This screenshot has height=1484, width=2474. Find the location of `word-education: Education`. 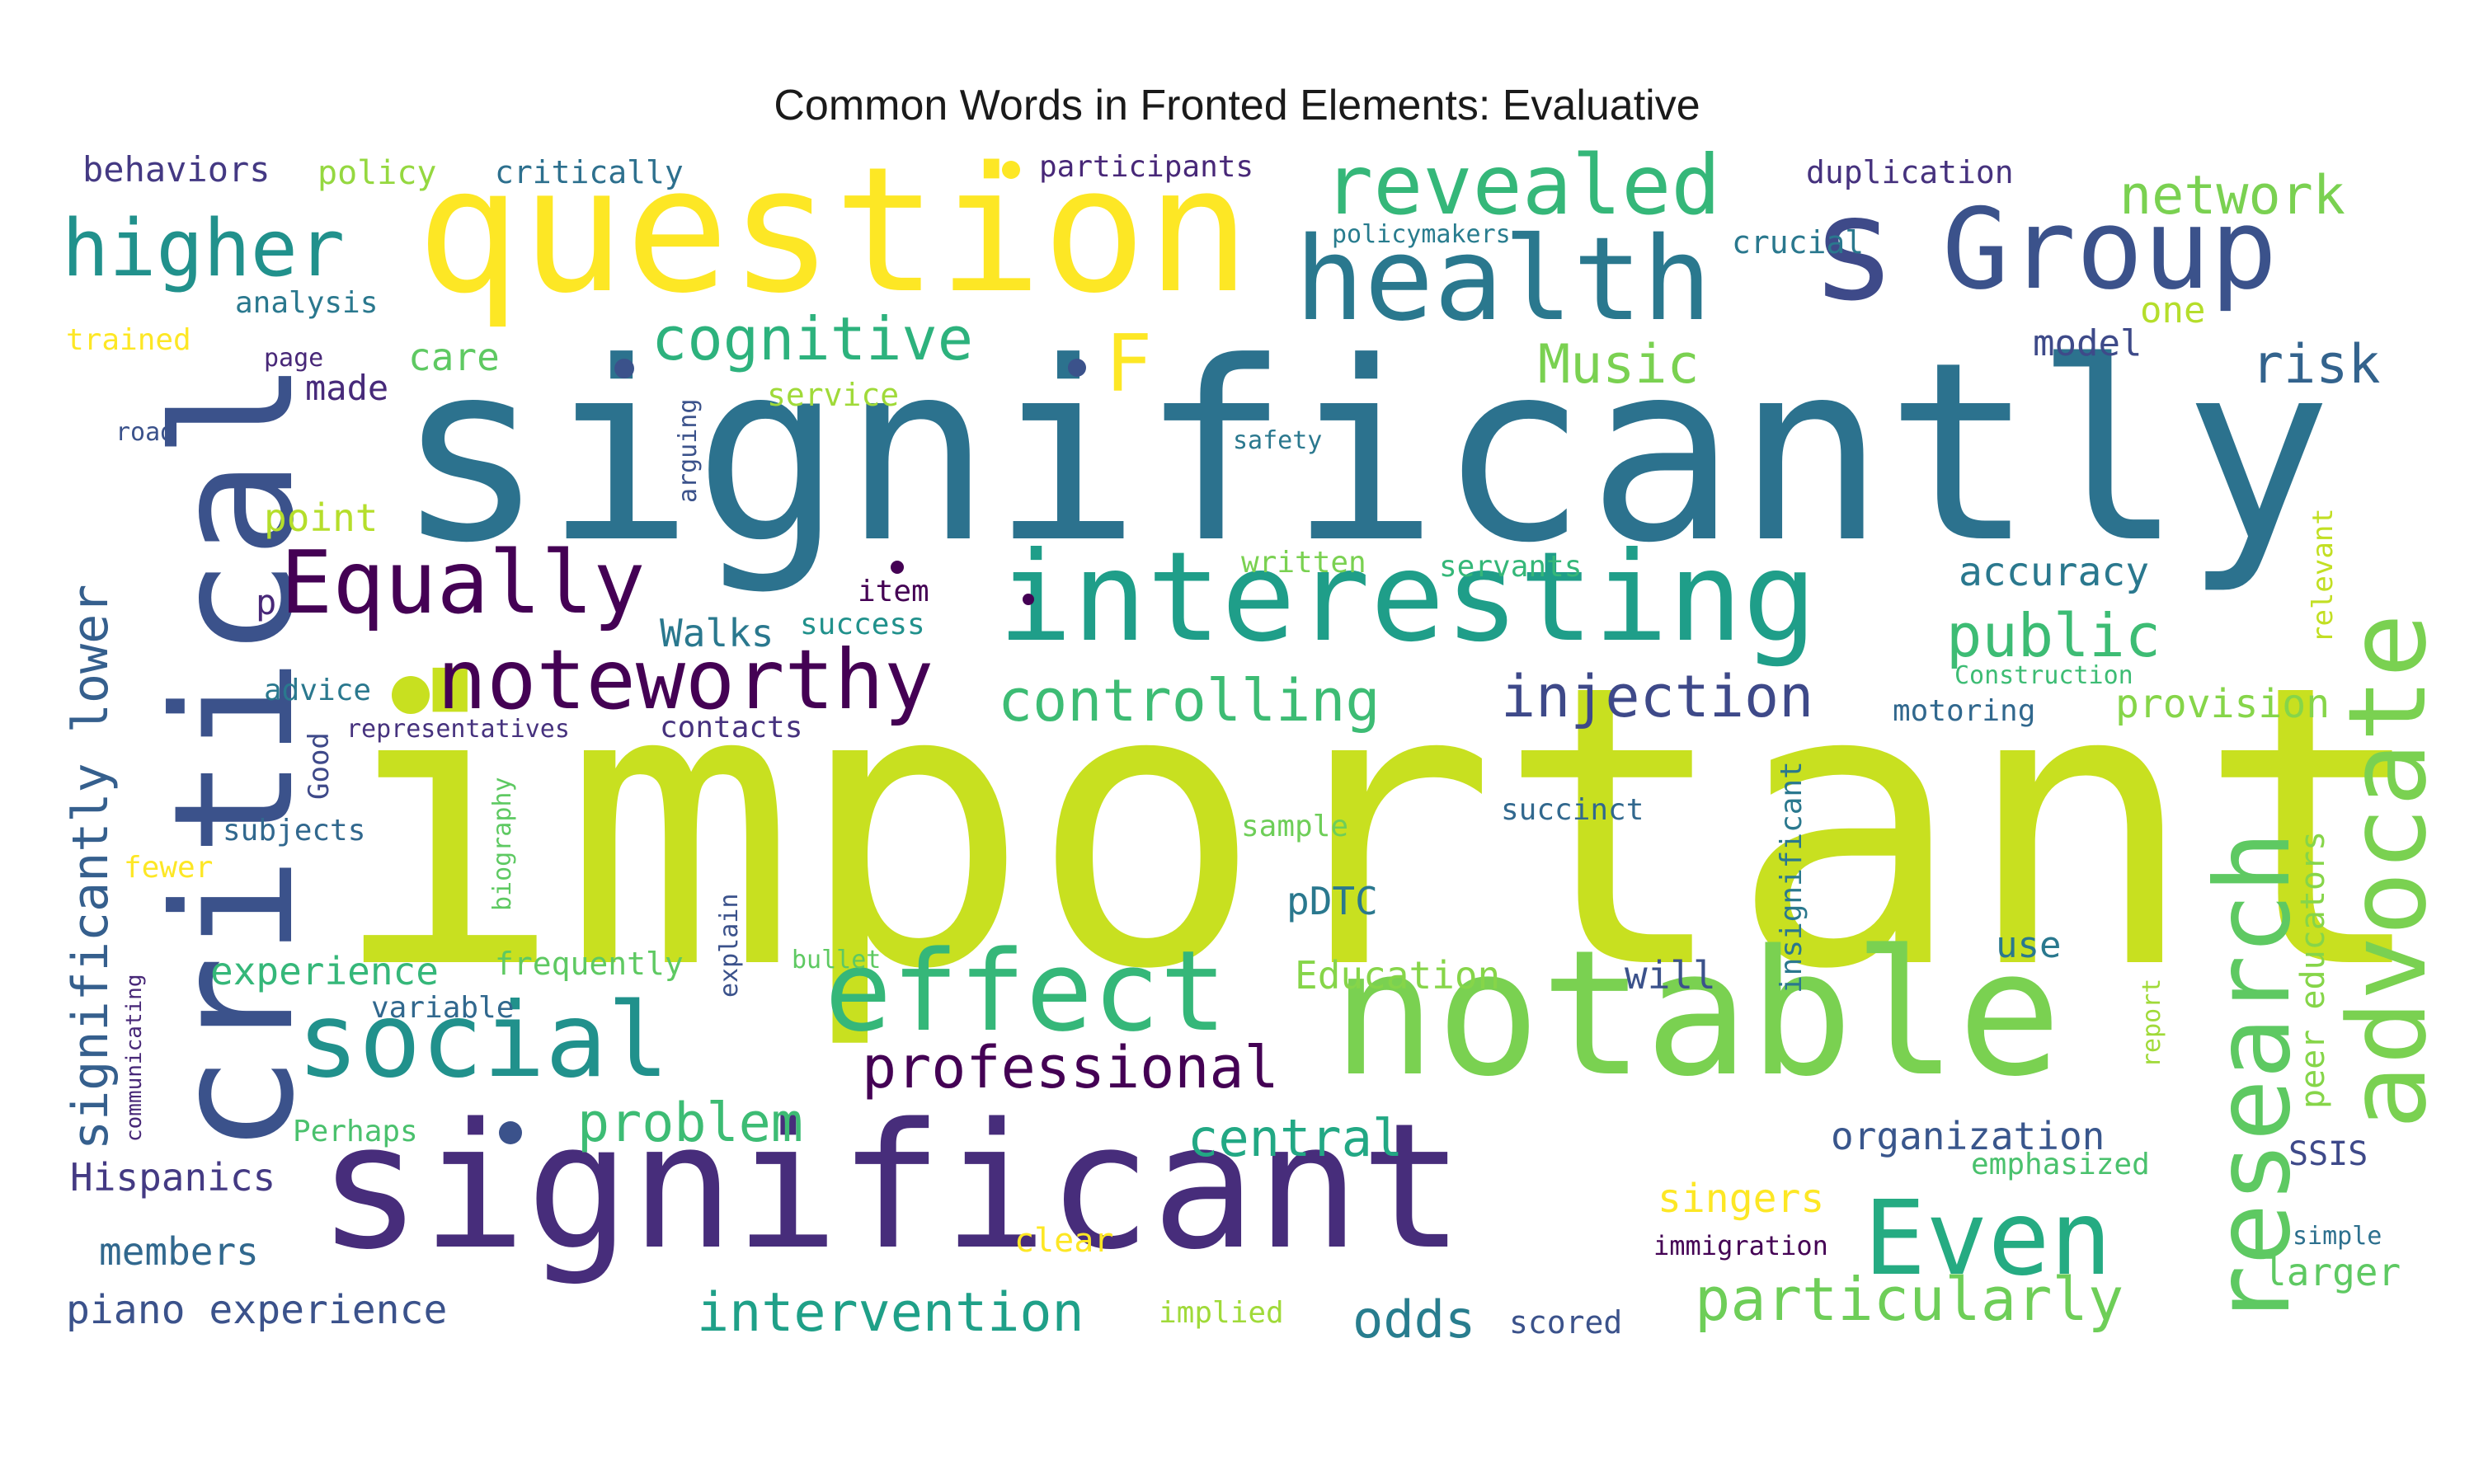

word-education: Education is located at coordinates (1398, 975).